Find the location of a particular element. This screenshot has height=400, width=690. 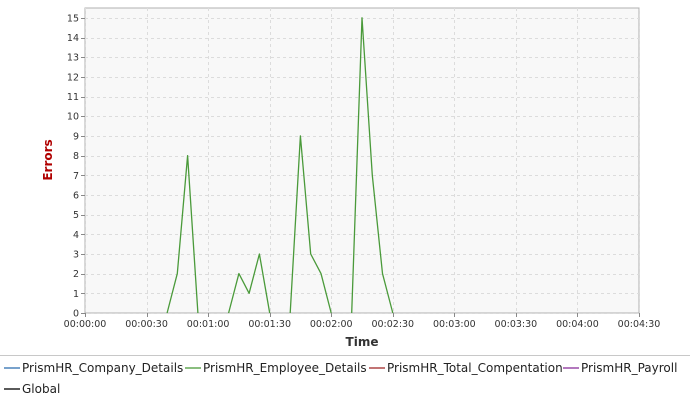

y-tick-label: 6 is located at coordinates (76, 195).